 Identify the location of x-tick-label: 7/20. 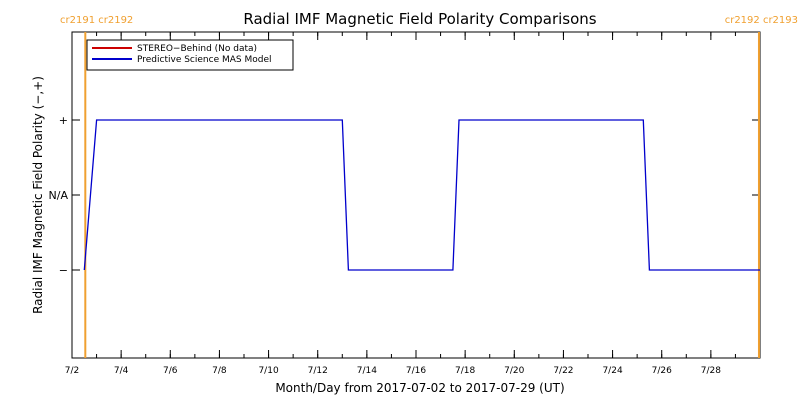
(514, 371).